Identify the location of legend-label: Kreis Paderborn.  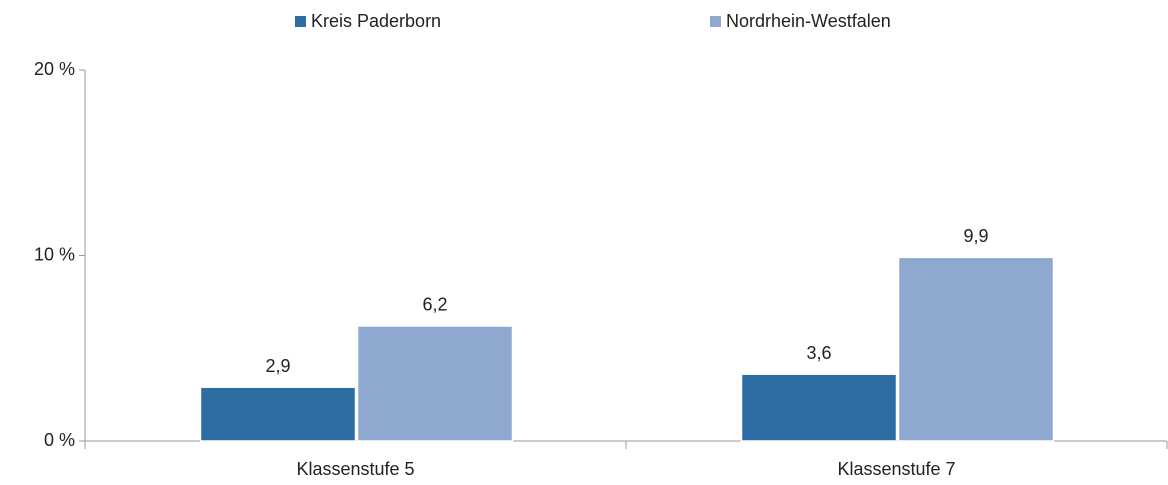
(376, 21).